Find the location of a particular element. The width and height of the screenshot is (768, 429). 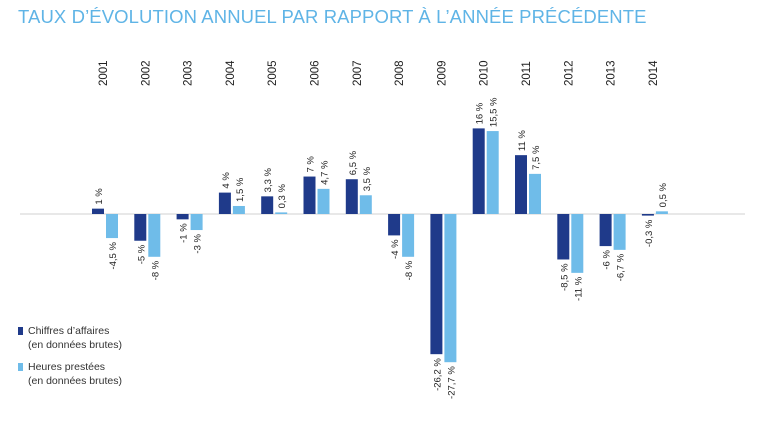

legend-swatch-chiffres is located at coordinates (20, 331).